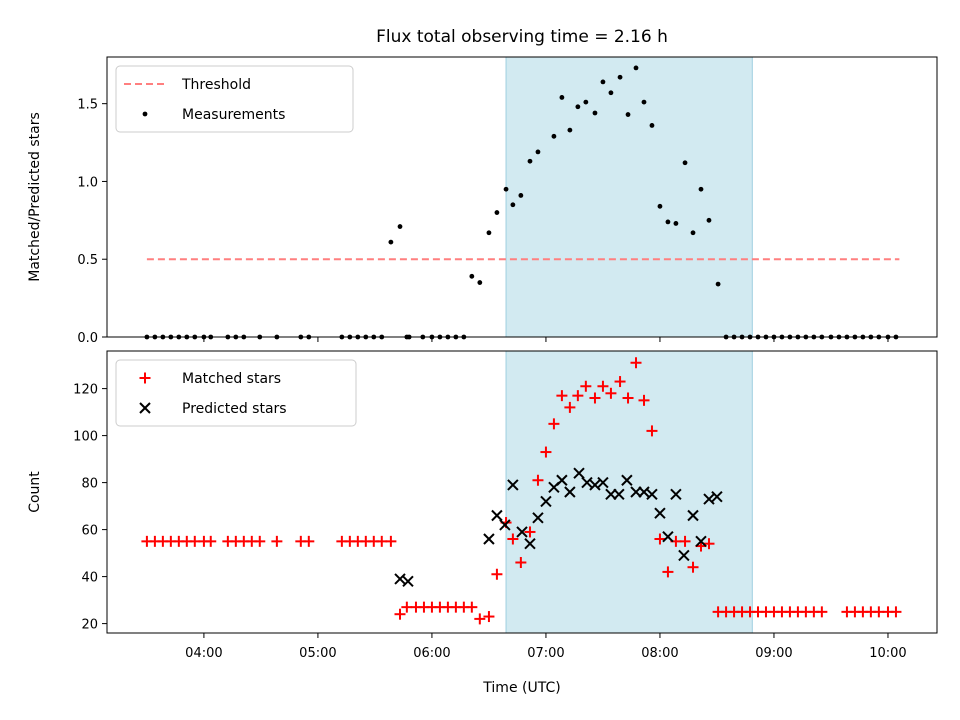 This screenshot has height=720, width=960. Describe the element at coordinates (558, 527) in the screenshot. I see `series-predicted-stars` at that location.